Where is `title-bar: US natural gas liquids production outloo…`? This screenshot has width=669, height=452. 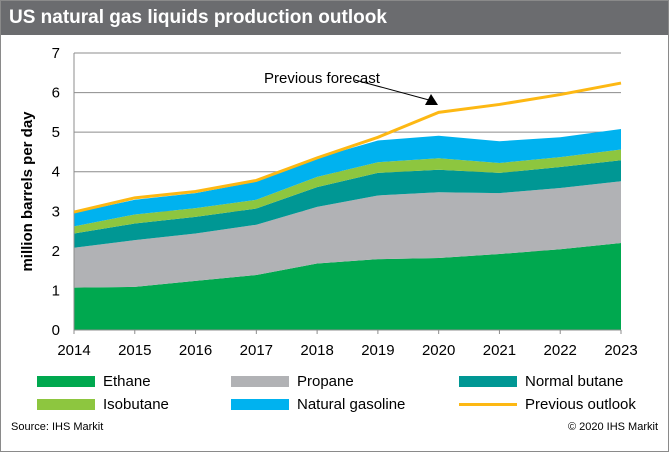
title-bar: US natural gas liquids production outloo… is located at coordinates (334, 18).